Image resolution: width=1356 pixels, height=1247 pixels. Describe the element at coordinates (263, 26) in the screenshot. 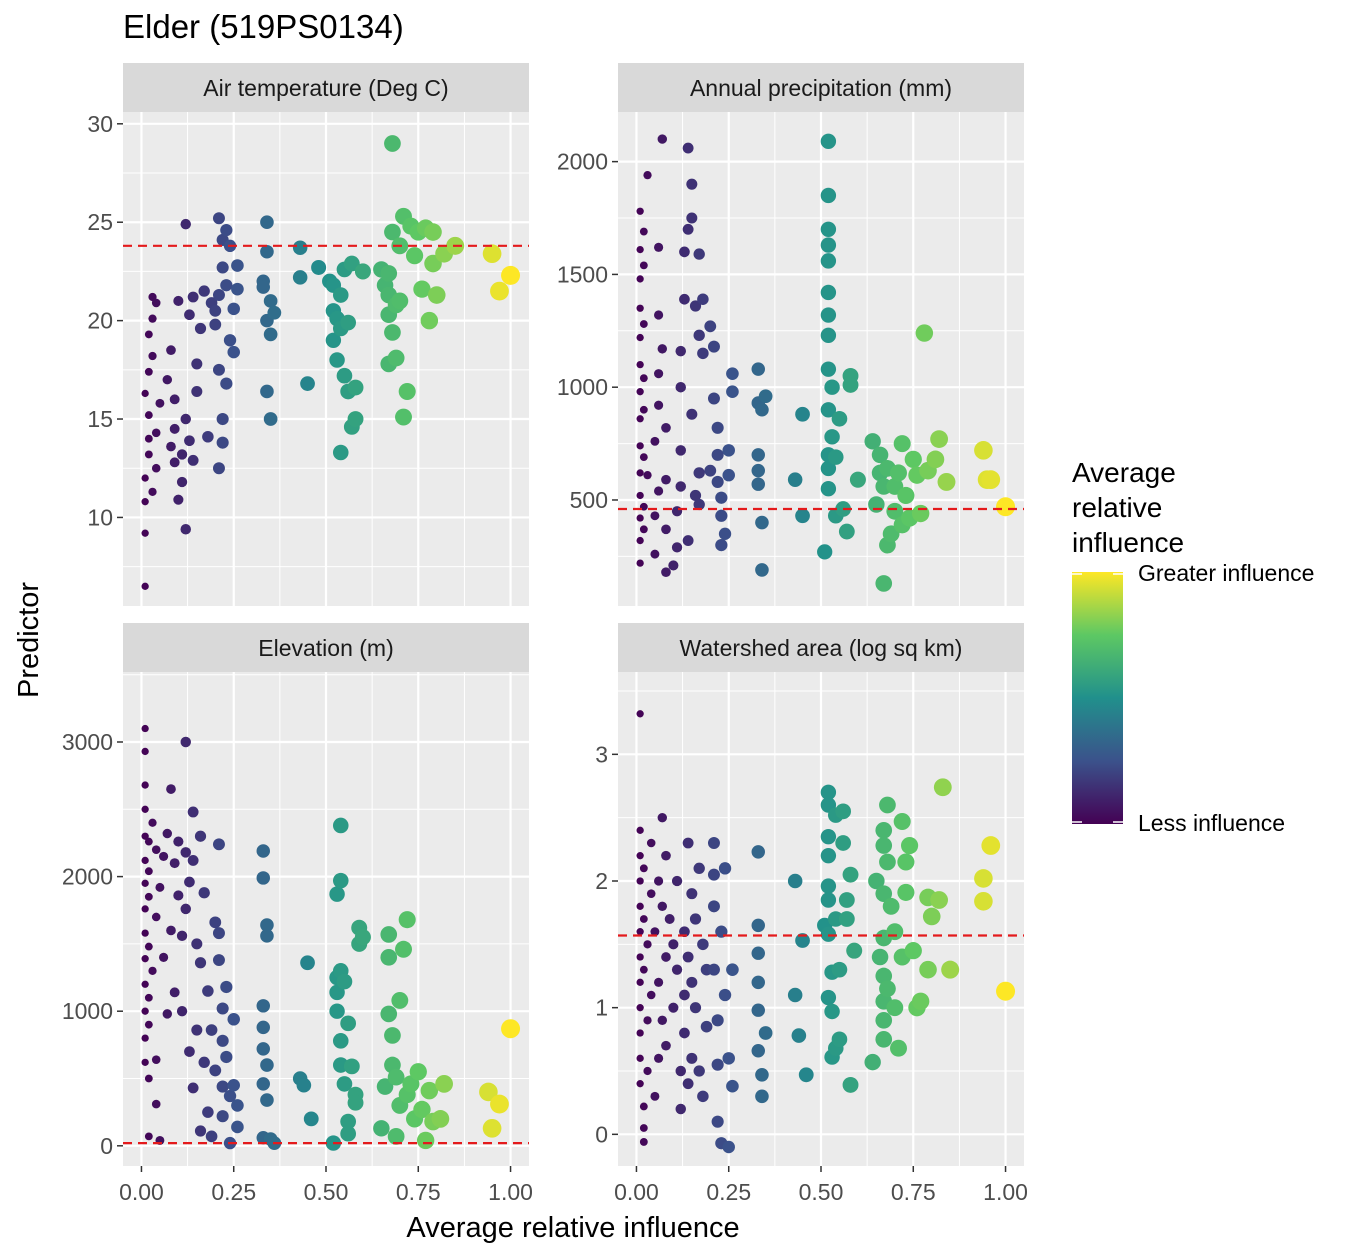

I see `chart-title: Elder (519PS0134)` at that location.